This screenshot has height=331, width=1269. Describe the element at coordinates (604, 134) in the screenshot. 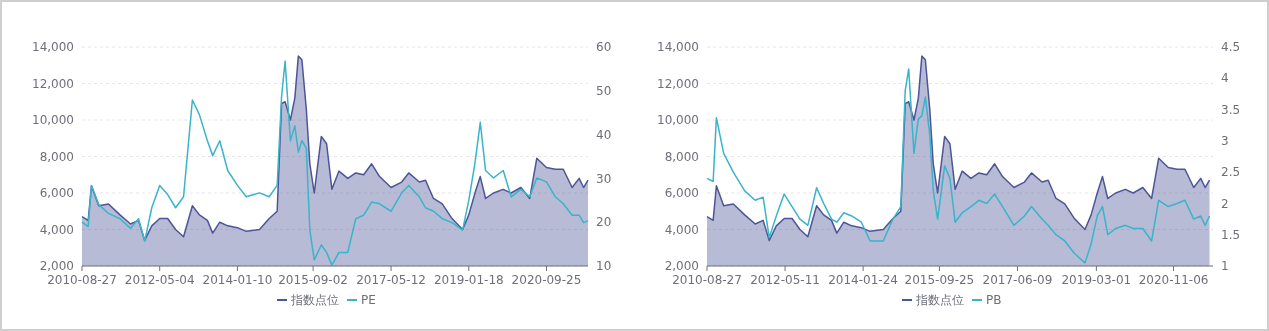

I see `y2-tick-label: 40` at that location.